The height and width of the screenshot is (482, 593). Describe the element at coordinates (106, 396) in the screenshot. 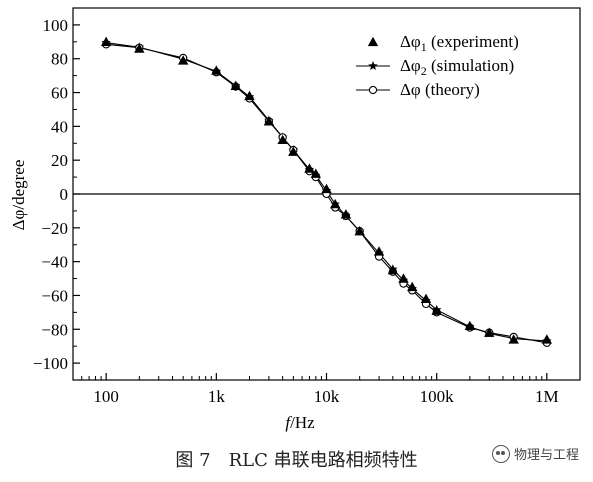

I see `x-tick-label: 100` at that location.